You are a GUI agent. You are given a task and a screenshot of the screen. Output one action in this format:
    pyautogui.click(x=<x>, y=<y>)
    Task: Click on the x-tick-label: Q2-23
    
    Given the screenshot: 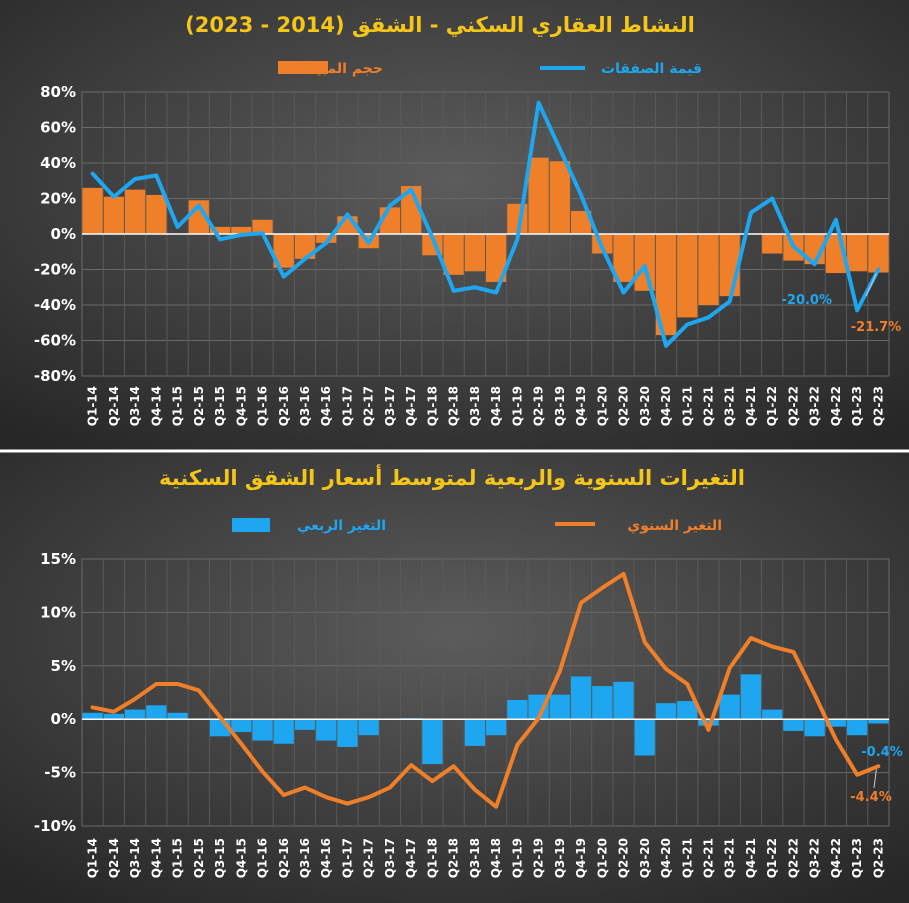 What is the action you would take?
    pyautogui.click(x=878, y=858)
    